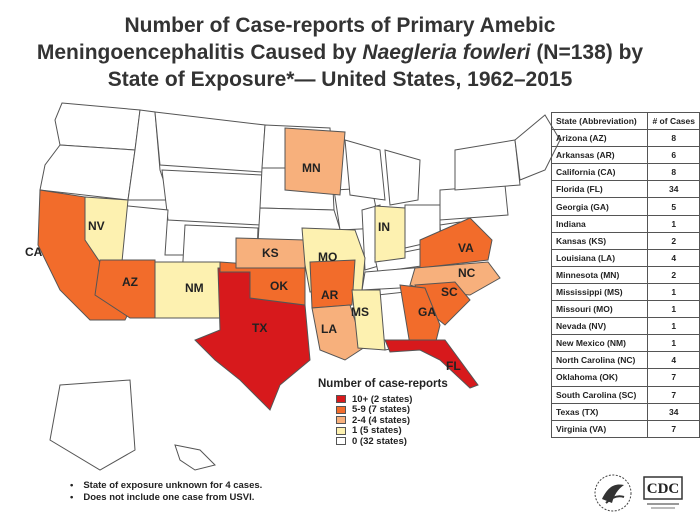 Image resolution: width=700 pixels, height=523 pixels. What do you see at coordinates (467, 273) in the screenshot?
I see `label-nc: NC` at bounding box center [467, 273].